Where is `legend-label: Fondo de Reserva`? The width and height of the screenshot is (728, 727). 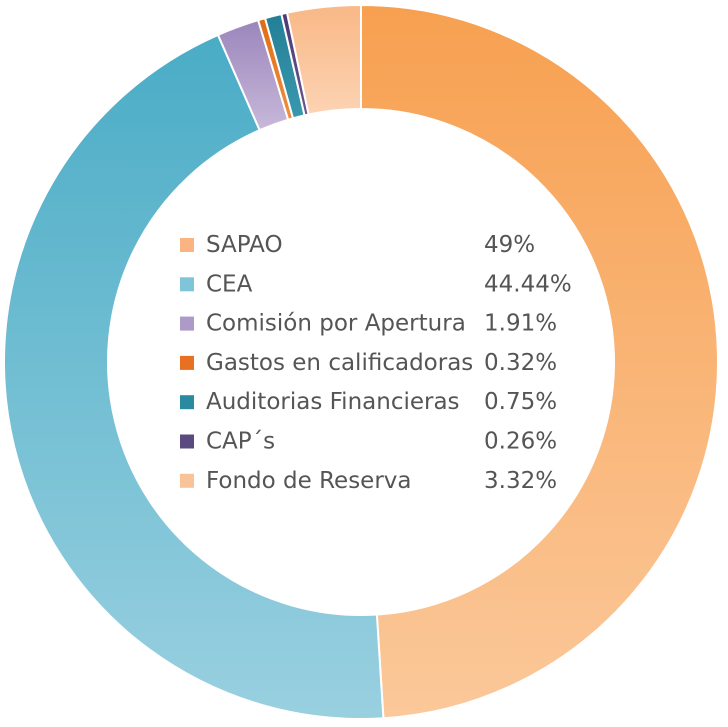
legend-label: Fondo de Reserva is located at coordinates (309, 481).